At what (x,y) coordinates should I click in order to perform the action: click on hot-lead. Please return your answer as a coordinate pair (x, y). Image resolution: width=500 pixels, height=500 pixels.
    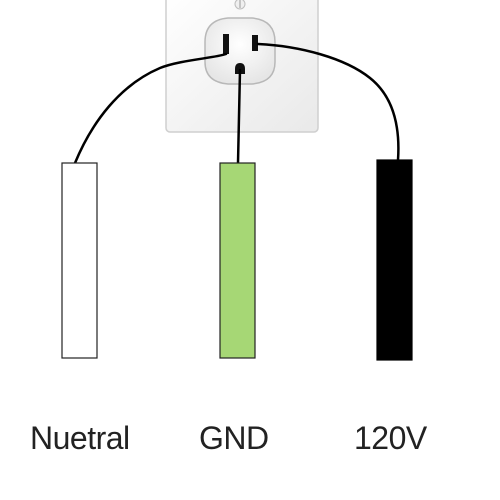
    Looking at the image, I should click on (328, 102).